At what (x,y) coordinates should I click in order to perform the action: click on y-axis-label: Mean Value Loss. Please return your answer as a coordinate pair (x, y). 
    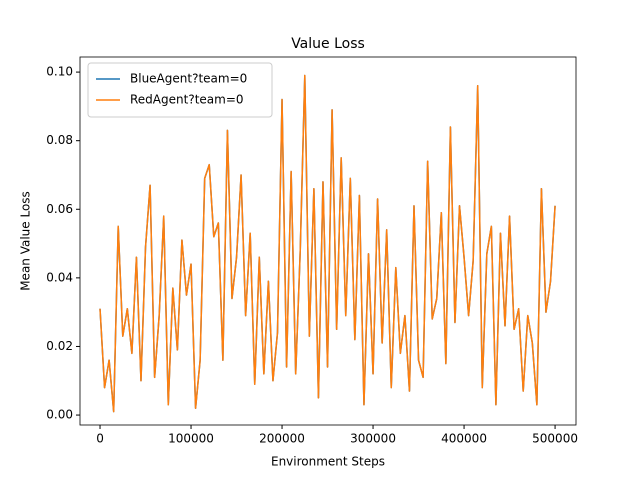
    Looking at the image, I should click on (26, 241).